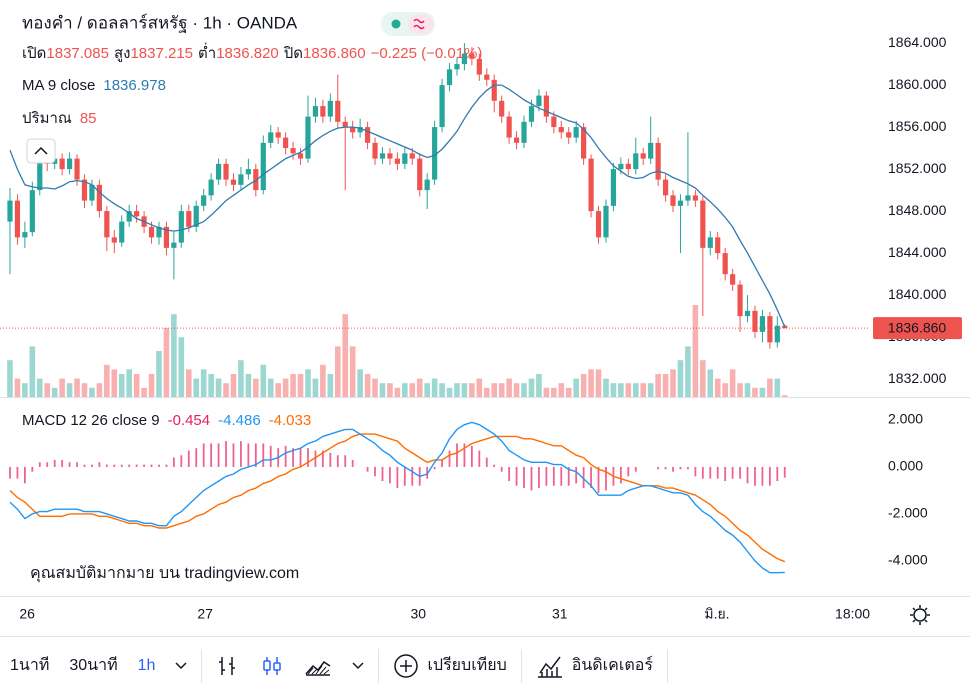  Describe the element at coordinates (30, 665) in the screenshot. I see `interval-button: 1นาที` at that location.